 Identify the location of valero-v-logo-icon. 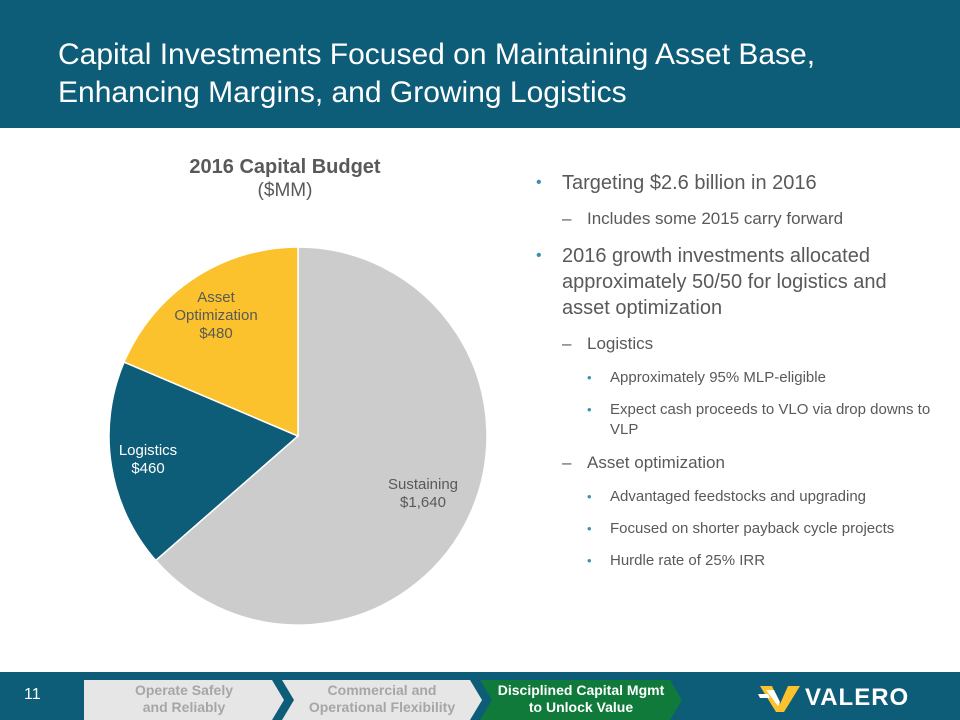
(779, 699).